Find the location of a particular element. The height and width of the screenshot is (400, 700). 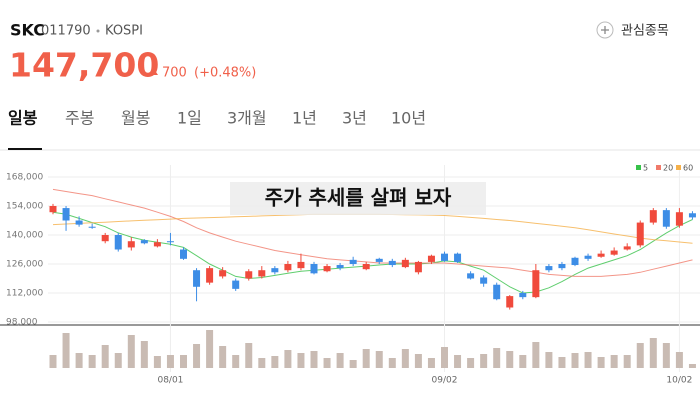

change-percent: (+0.48%) is located at coordinates (225, 73).